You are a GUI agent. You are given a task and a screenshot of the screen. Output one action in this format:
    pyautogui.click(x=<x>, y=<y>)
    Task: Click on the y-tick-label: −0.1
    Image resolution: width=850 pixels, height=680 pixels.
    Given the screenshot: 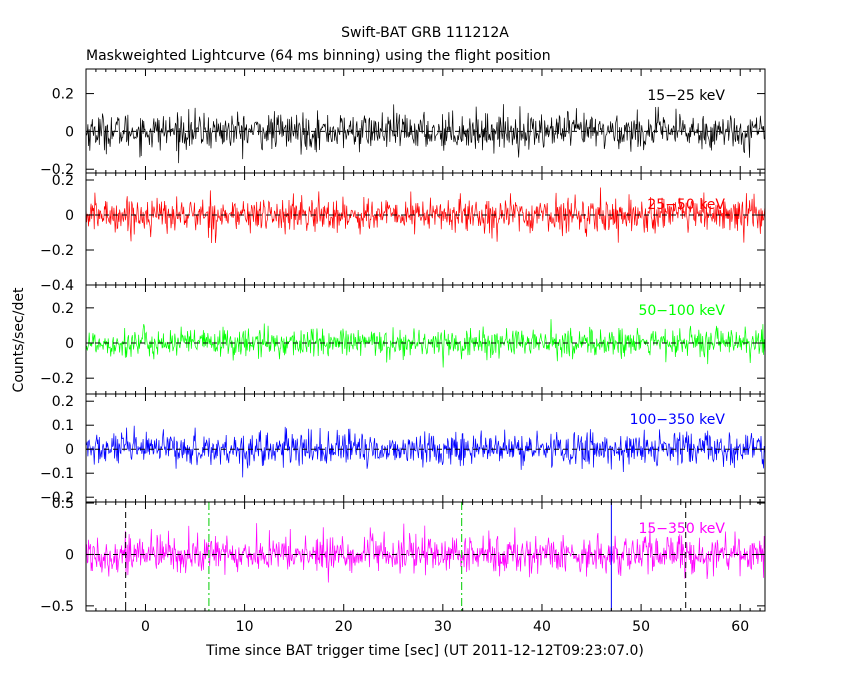 What is the action you would take?
    pyautogui.click(x=57, y=474)
    